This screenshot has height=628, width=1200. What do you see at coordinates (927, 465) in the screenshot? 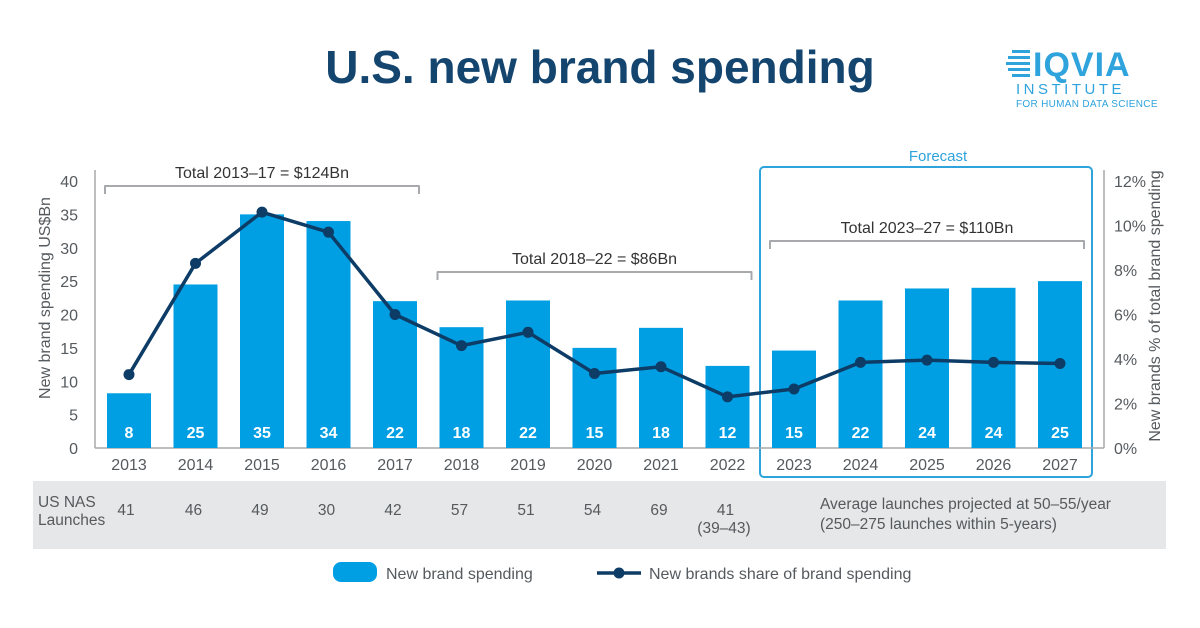
I see `x-tick-2025: 2025` at bounding box center [927, 465].